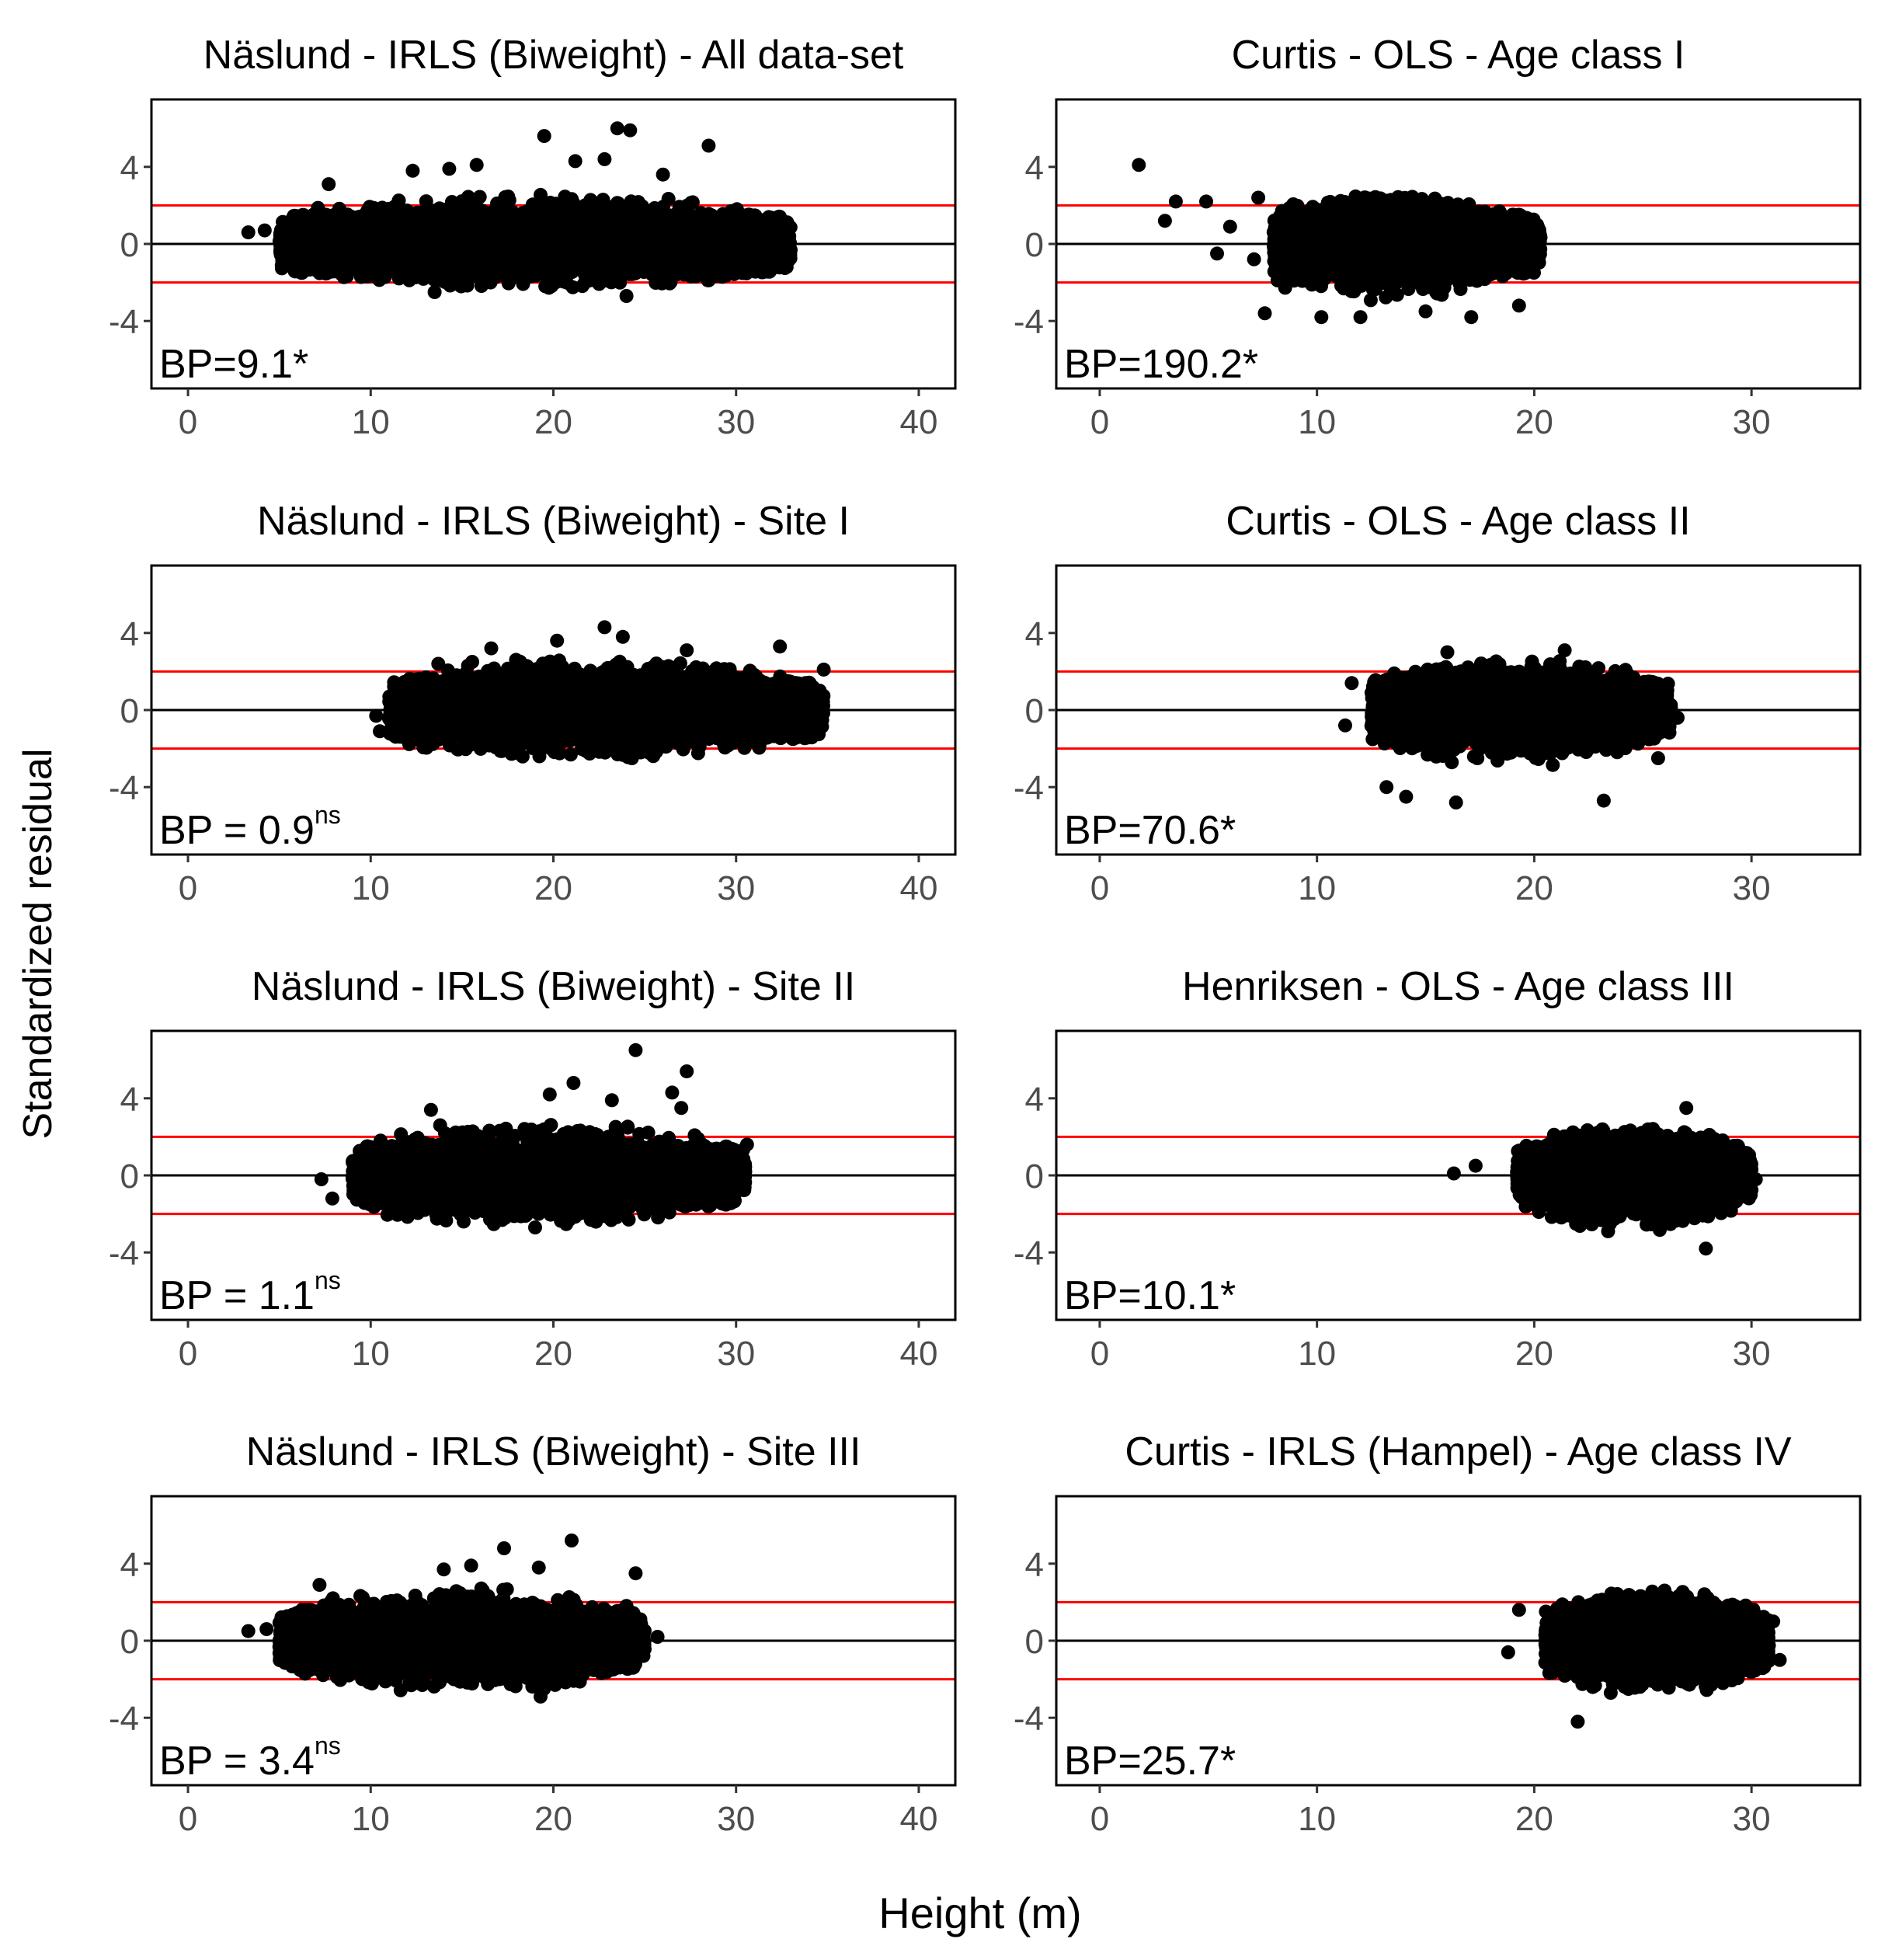 The image size is (1878, 1960). Describe the element at coordinates (371, 422) in the screenshot. I see `x-tick-label: 10` at that location.